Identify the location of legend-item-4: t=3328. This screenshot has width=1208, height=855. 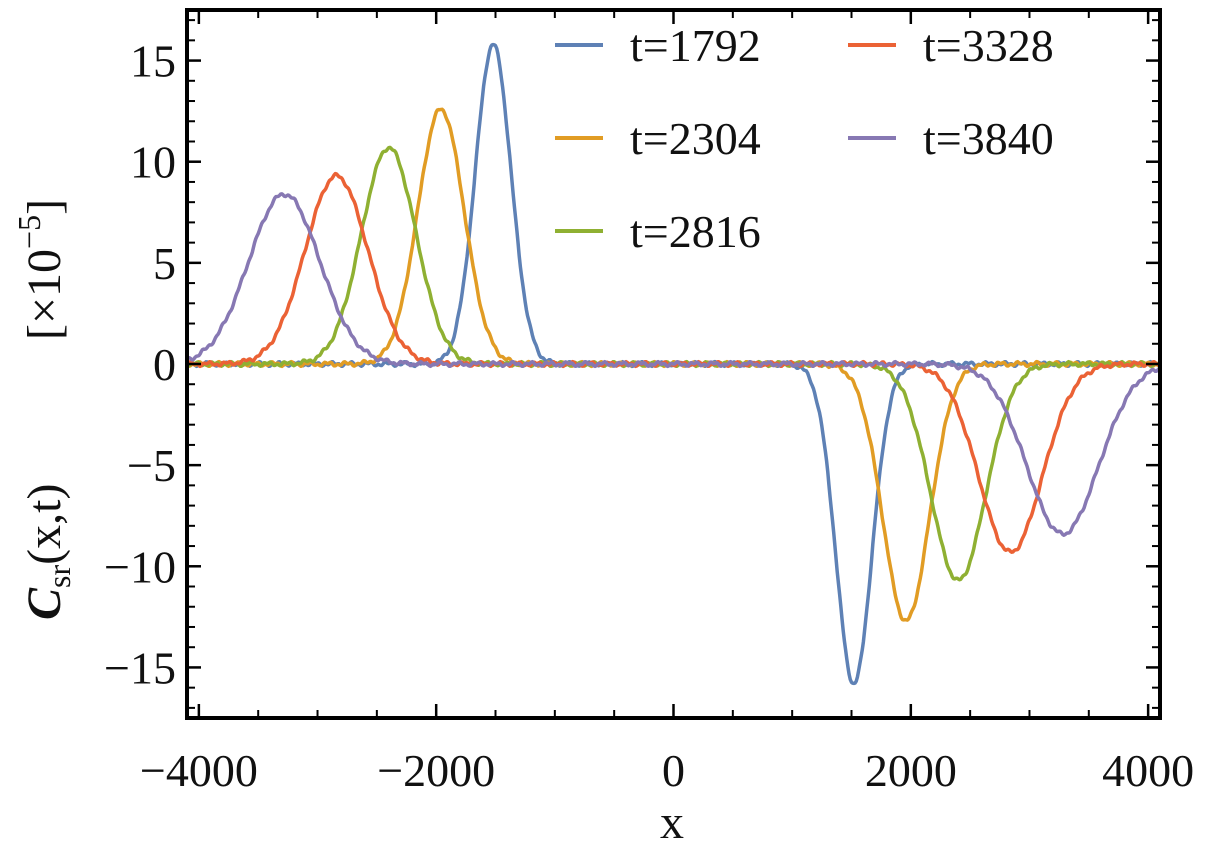
(951, 45).